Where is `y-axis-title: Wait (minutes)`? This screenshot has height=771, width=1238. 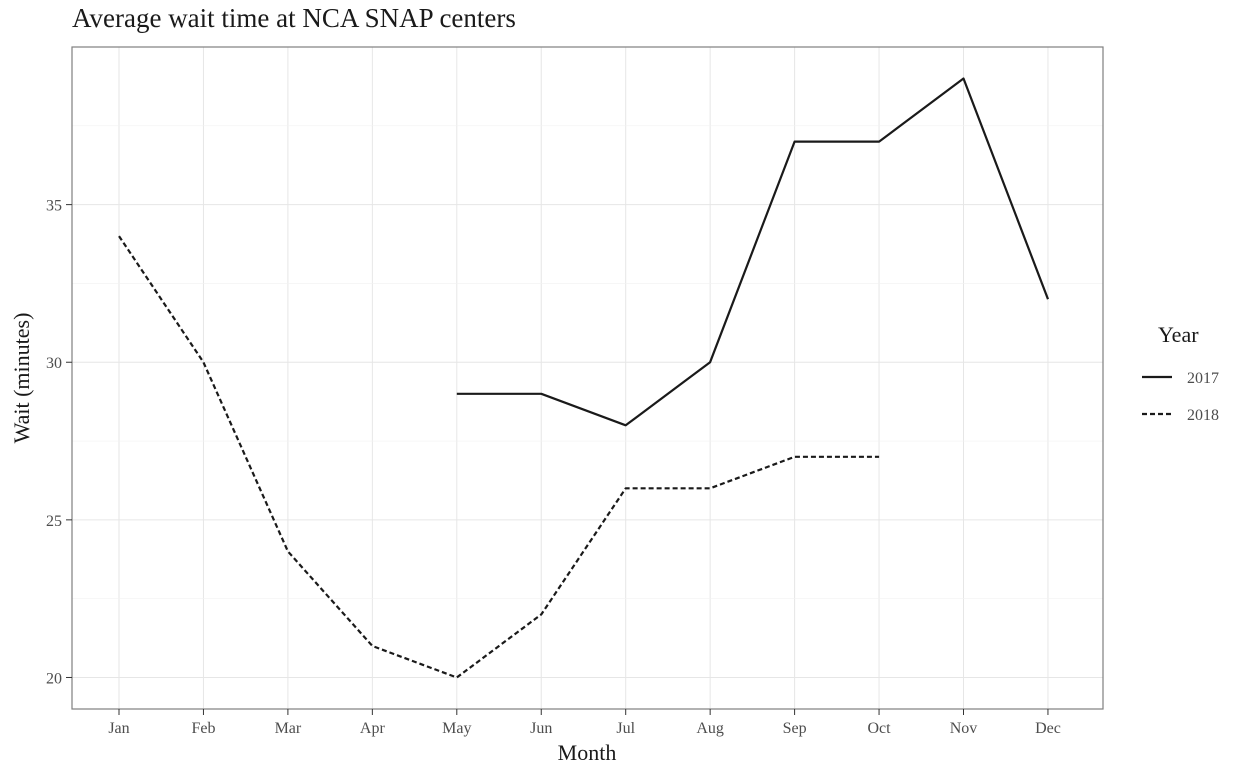 y-axis-title: Wait (minutes) is located at coordinates (21, 378).